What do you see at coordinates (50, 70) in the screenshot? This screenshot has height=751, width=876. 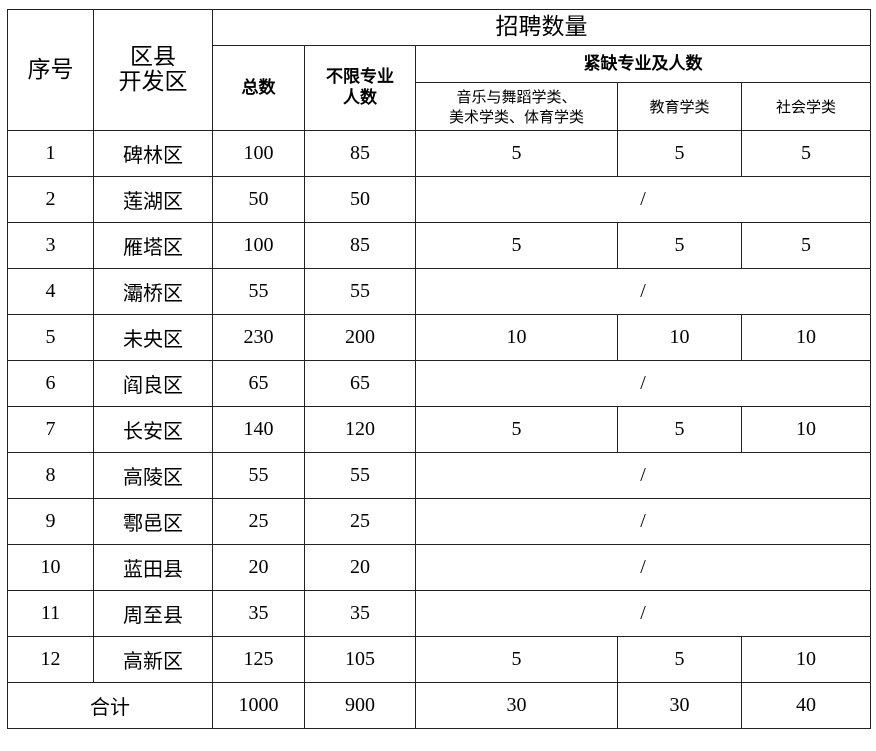 I see `header-seq: 序号` at bounding box center [50, 70].